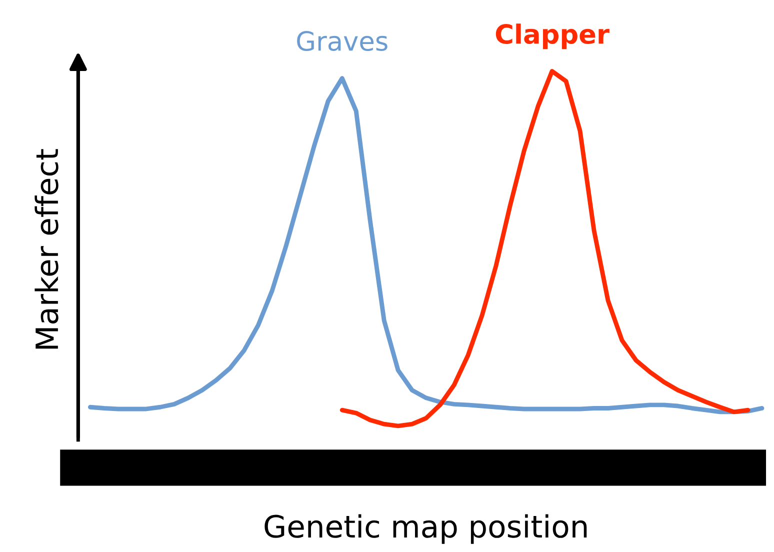 This screenshot has width=774, height=552. What do you see at coordinates (46, 249) in the screenshot?
I see `y-axis-title: Marker effect` at bounding box center [46, 249].